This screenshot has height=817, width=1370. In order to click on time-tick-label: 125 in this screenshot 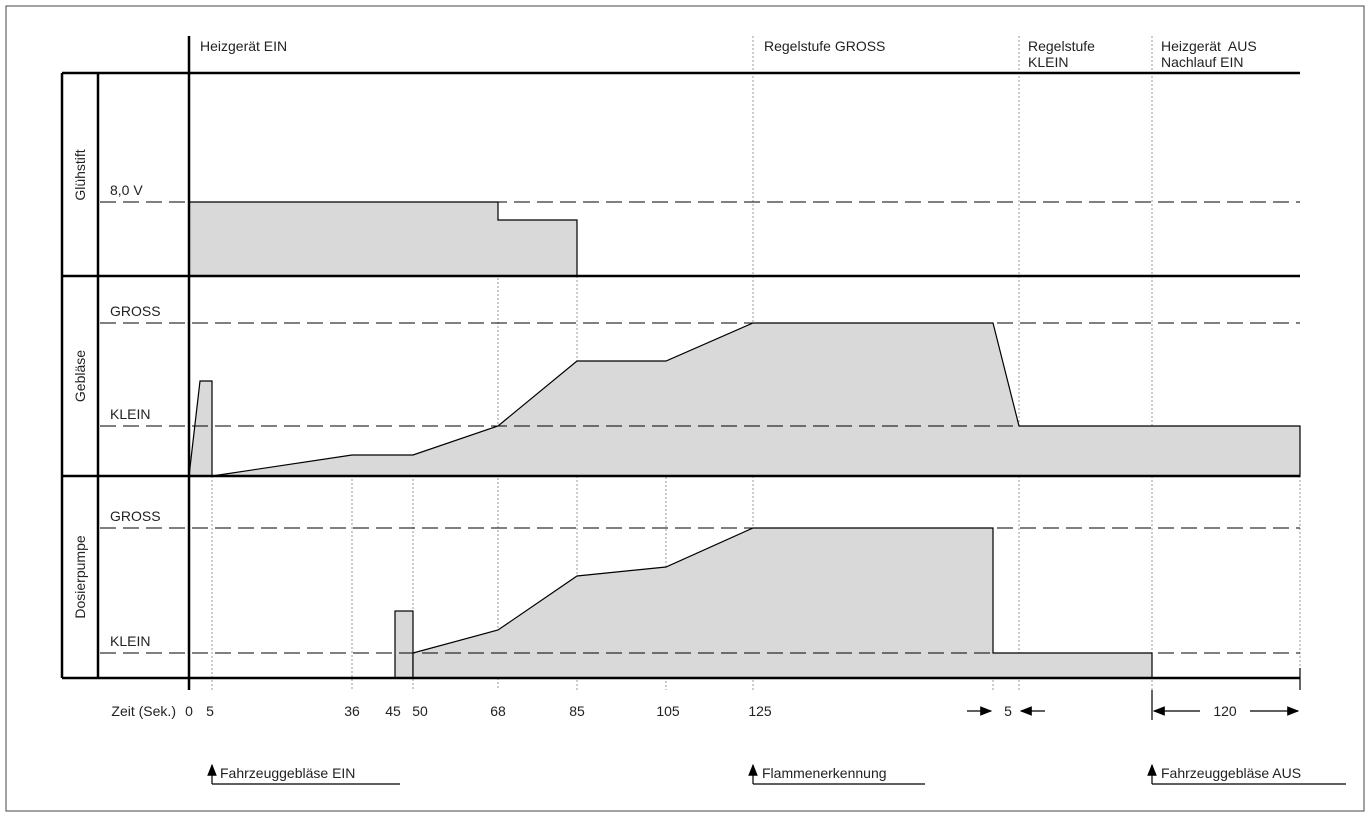, I will do `click(760, 711)`.